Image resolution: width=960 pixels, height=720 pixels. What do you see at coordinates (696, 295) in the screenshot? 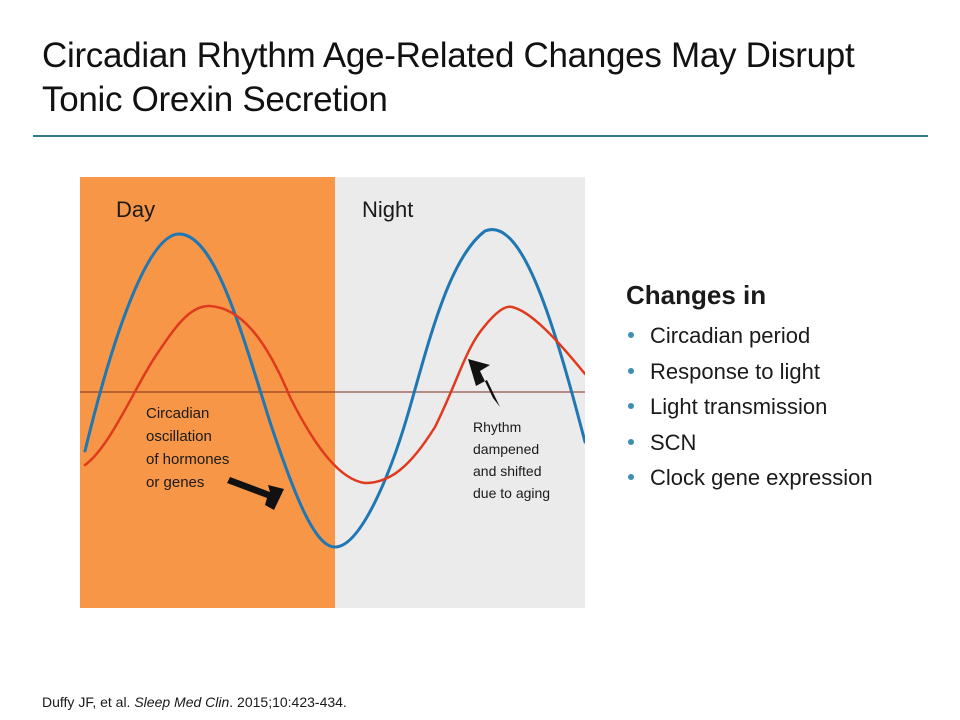
I see `changes-heading: Changes in` at bounding box center [696, 295].